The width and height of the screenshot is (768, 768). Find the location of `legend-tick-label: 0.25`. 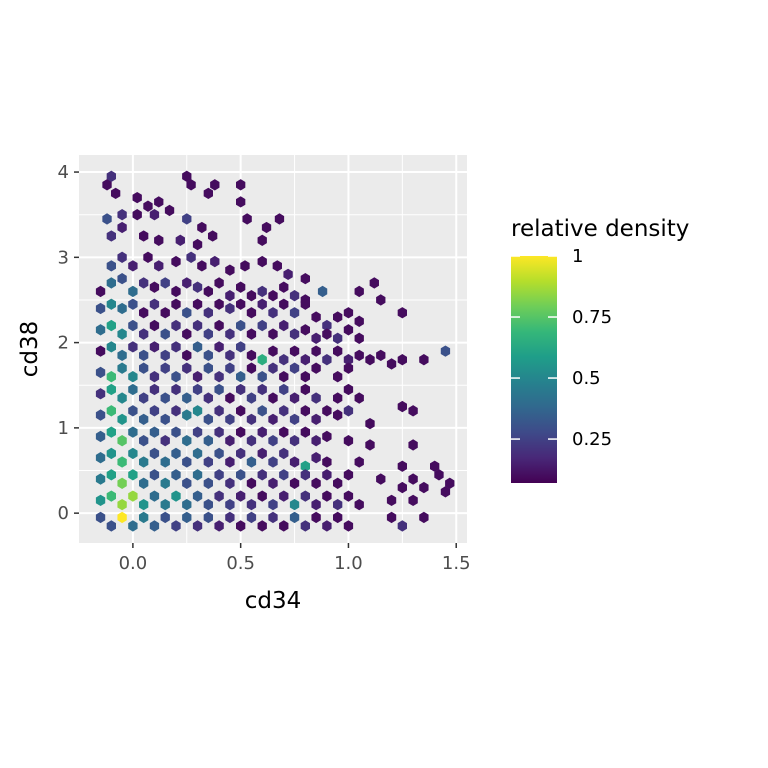

legend-tick-label: 0.25 is located at coordinates (592, 439).